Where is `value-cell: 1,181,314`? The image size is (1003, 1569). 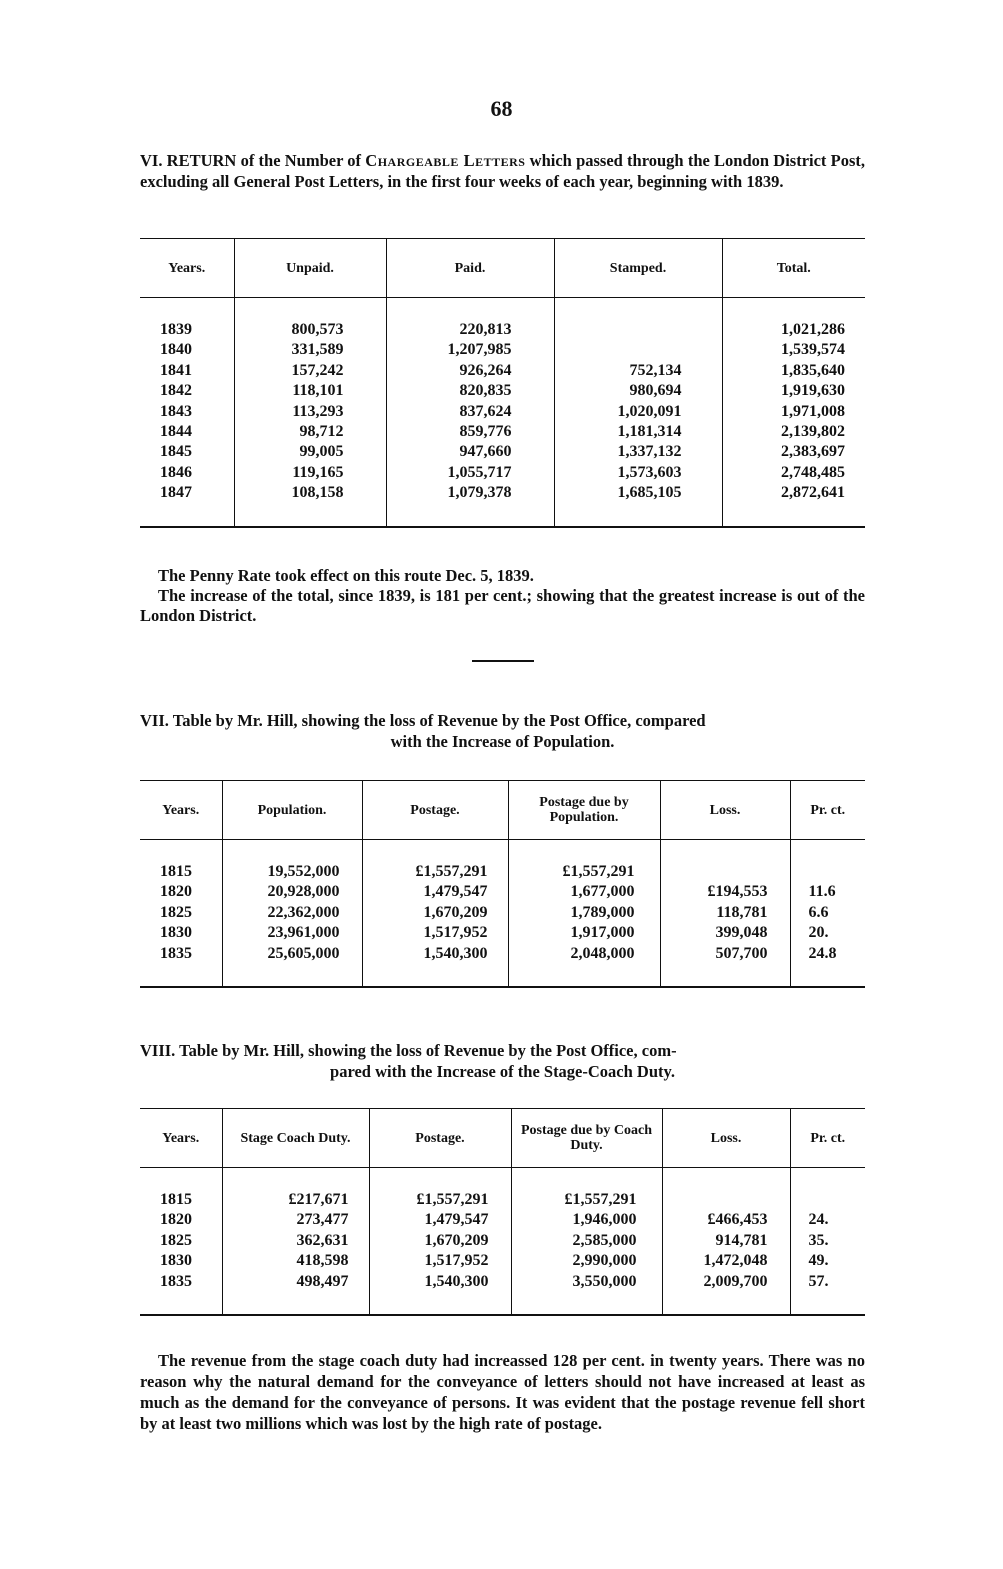
value-cell: 1,181,314 is located at coordinates (637, 432).